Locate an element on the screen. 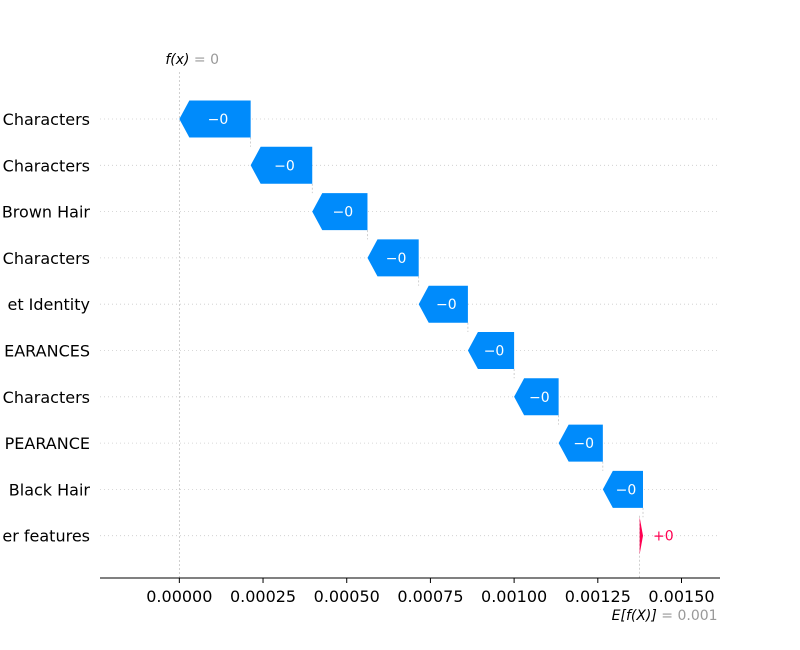  bar-value-label: +0 is located at coordinates (663, 537).